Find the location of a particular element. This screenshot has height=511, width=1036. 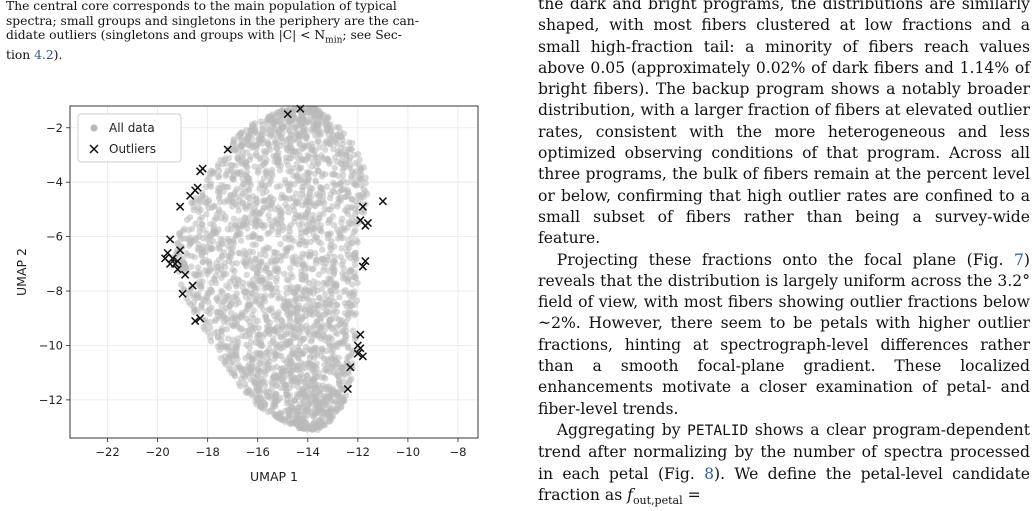

y-tick-label: −8 is located at coordinates (54, 291).